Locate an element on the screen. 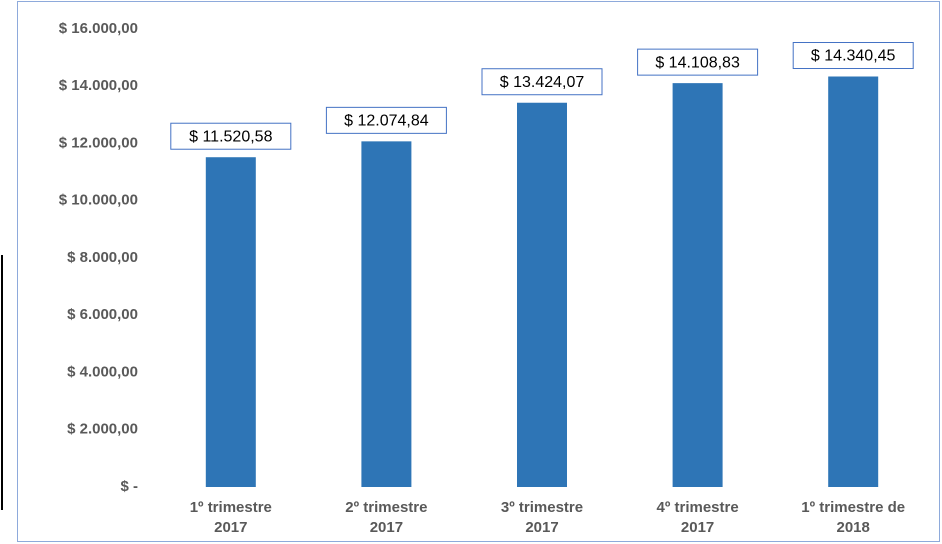  y-tick-label: $ 2.000,00 is located at coordinates (102, 429).